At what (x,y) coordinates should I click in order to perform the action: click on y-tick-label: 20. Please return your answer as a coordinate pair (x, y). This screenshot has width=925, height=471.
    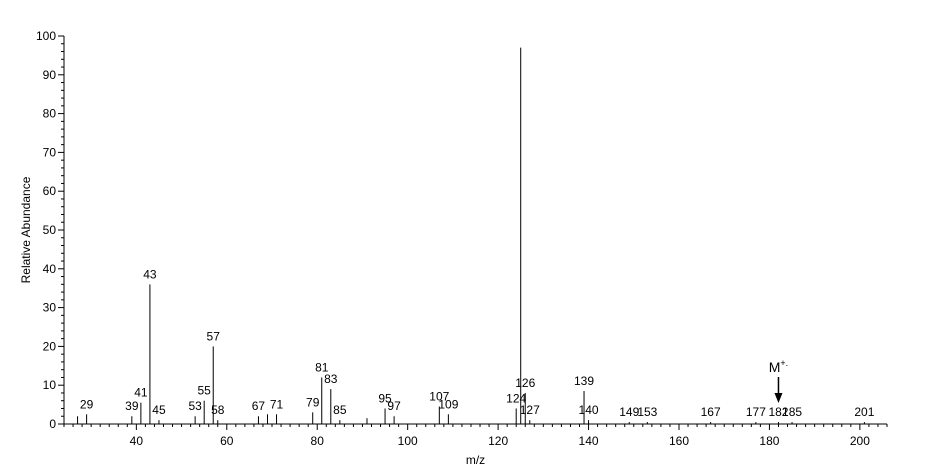
    Looking at the image, I should click on (50, 346).